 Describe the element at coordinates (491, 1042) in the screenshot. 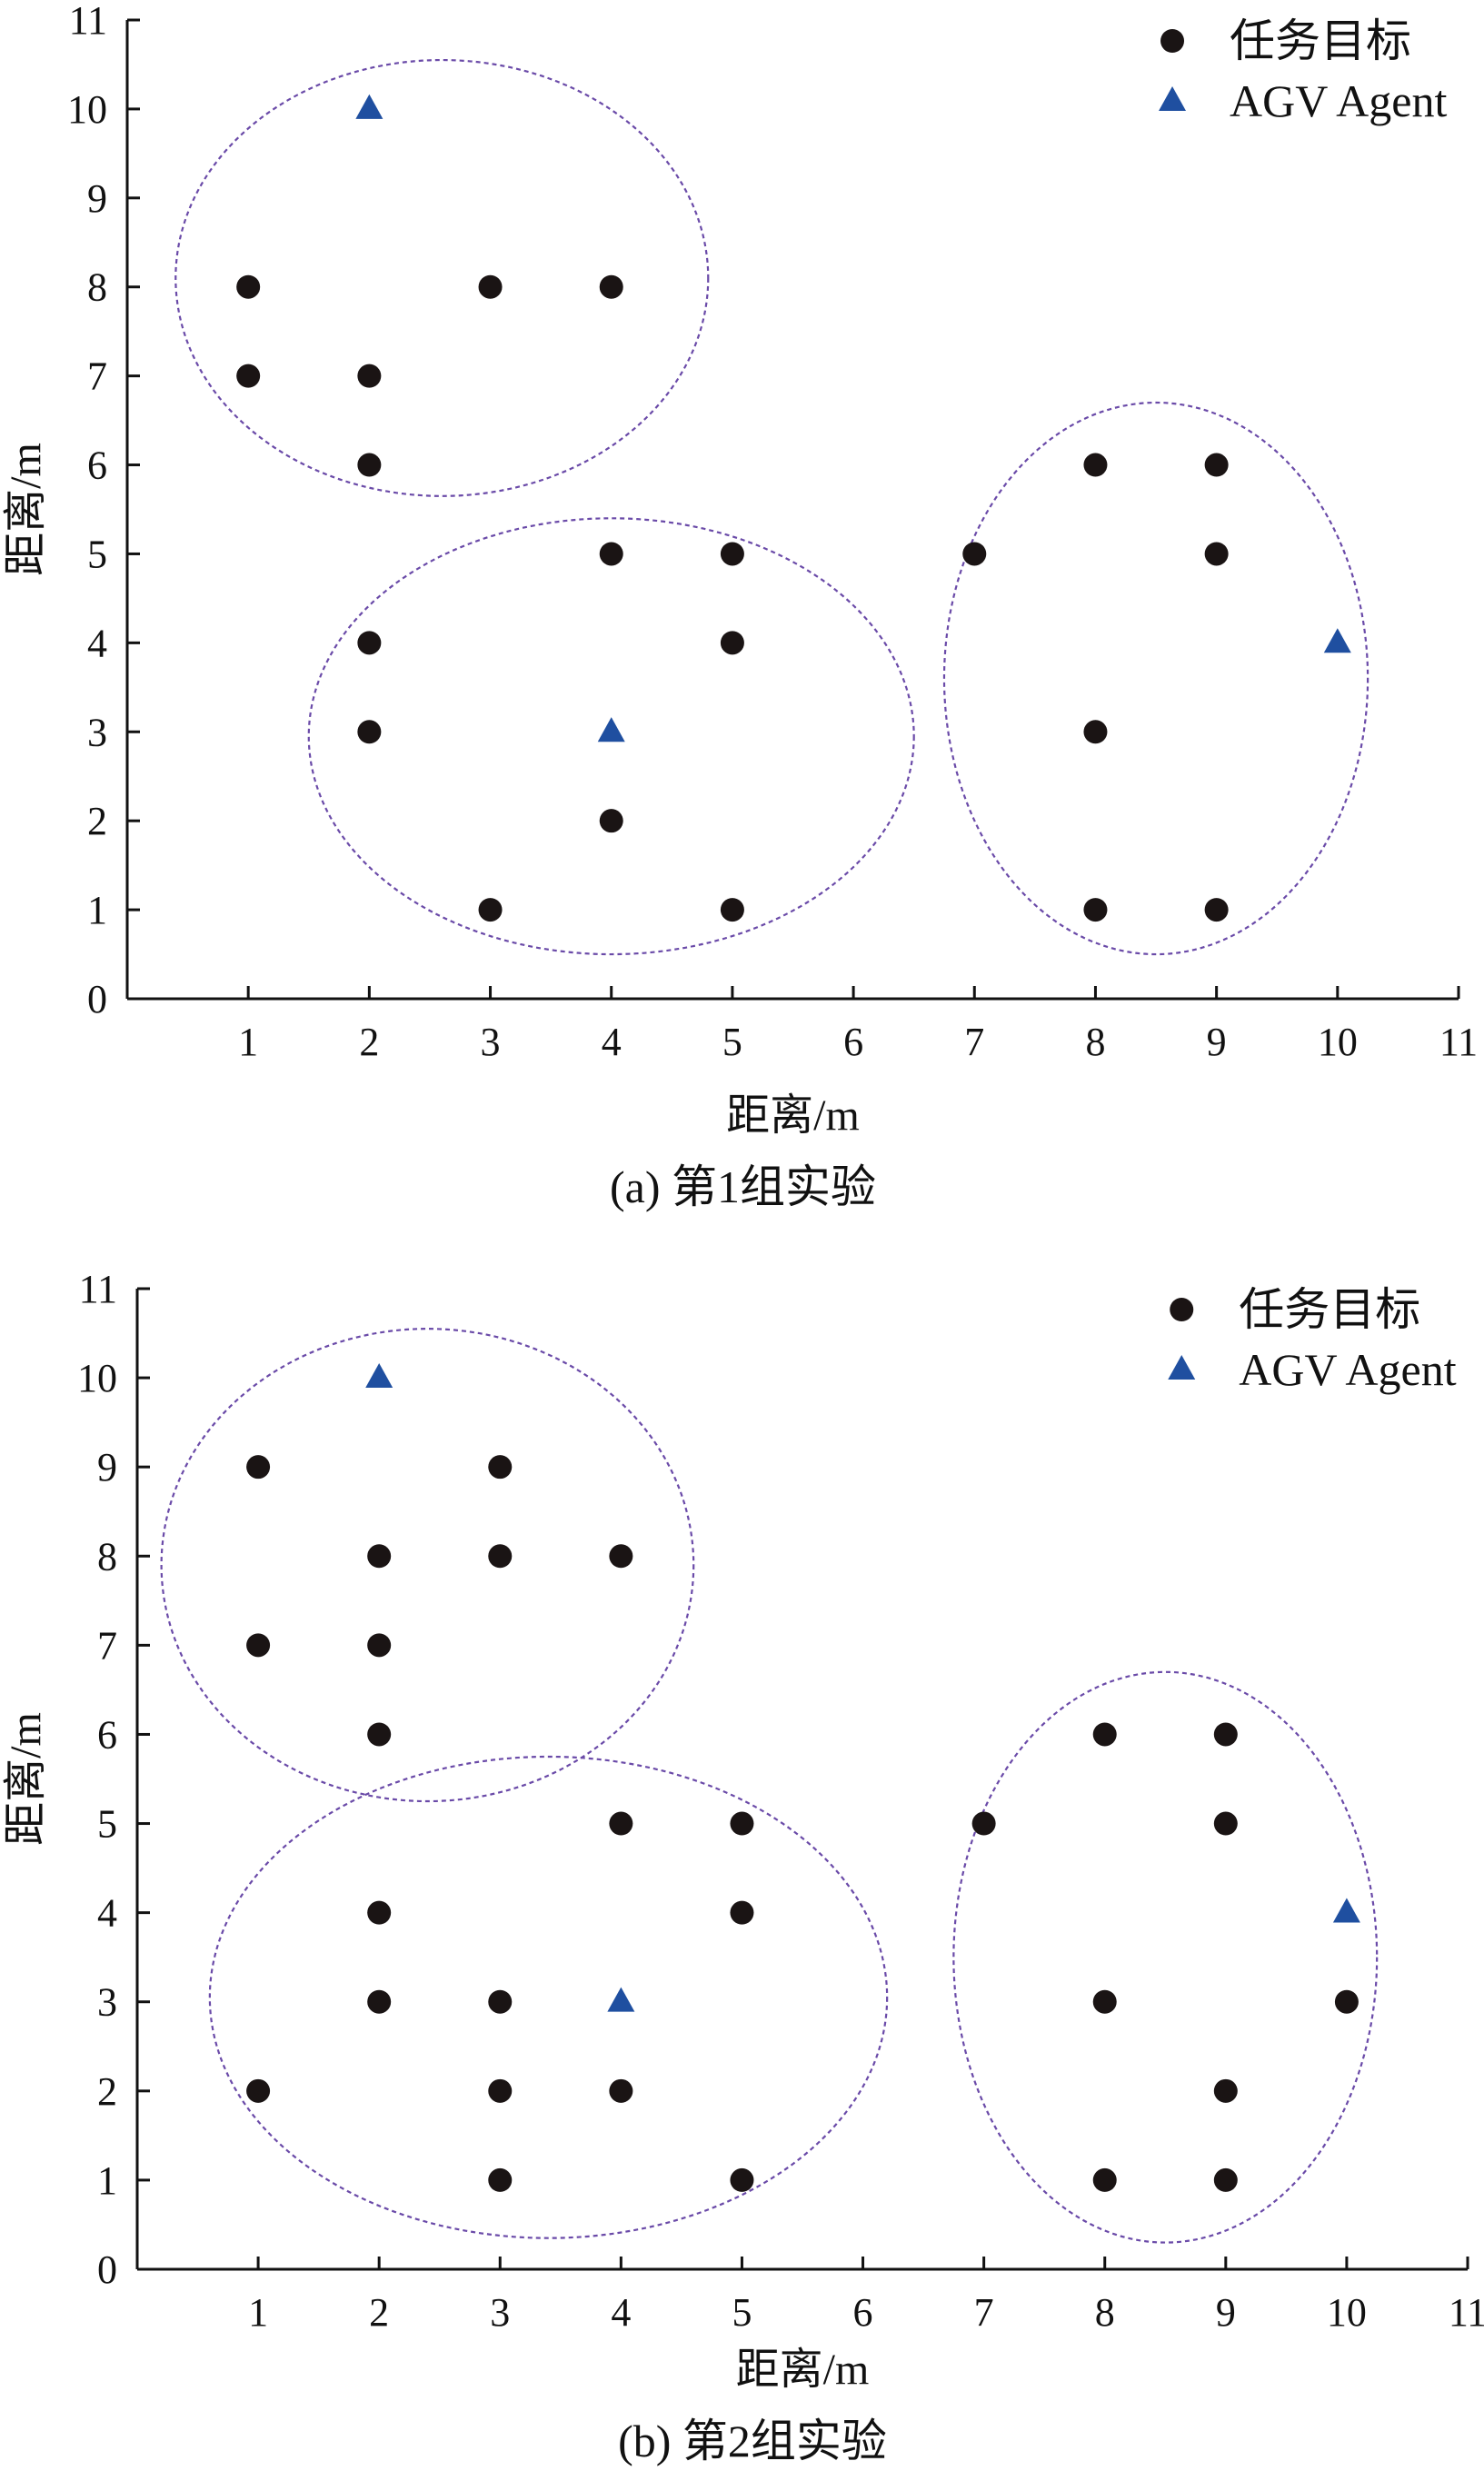

I see `x-tick-label: 3` at that location.